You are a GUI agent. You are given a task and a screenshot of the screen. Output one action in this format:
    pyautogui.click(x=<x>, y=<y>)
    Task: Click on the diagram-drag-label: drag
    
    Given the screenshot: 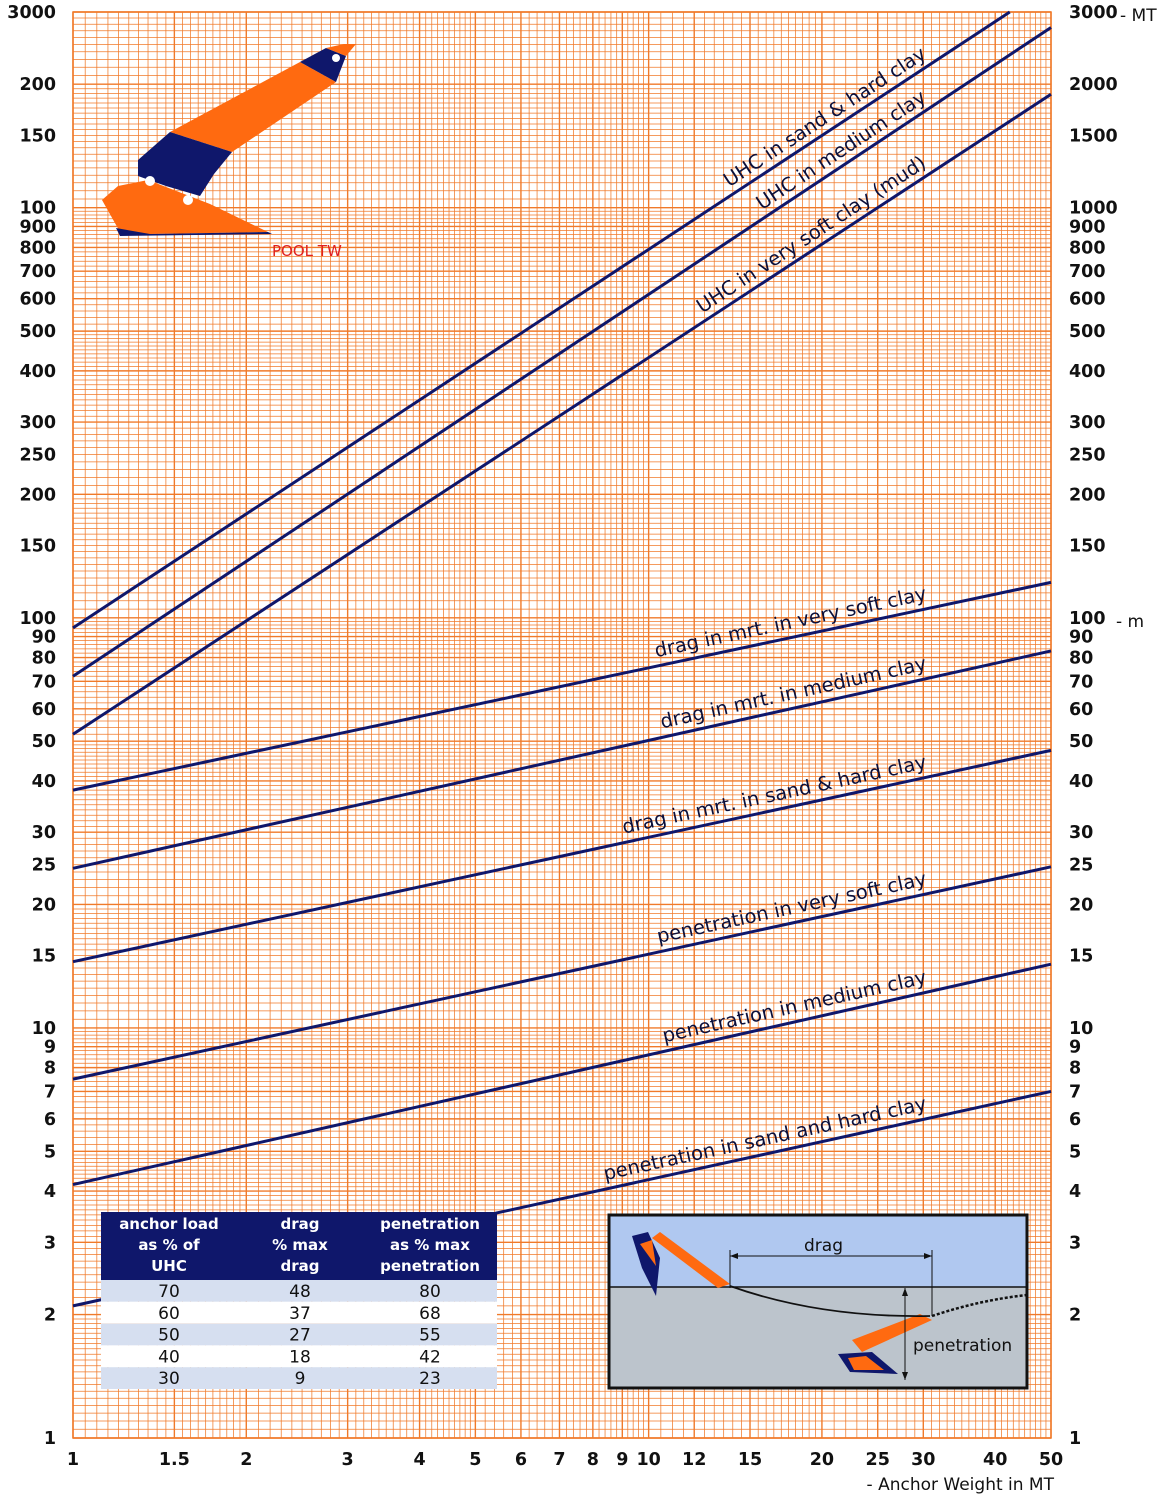 What is the action you would take?
    pyautogui.click(x=823, y=1246)
    